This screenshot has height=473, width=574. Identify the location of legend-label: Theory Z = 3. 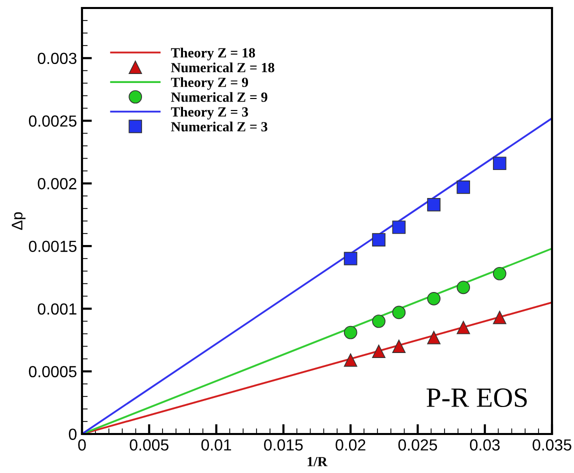
(209, 113).